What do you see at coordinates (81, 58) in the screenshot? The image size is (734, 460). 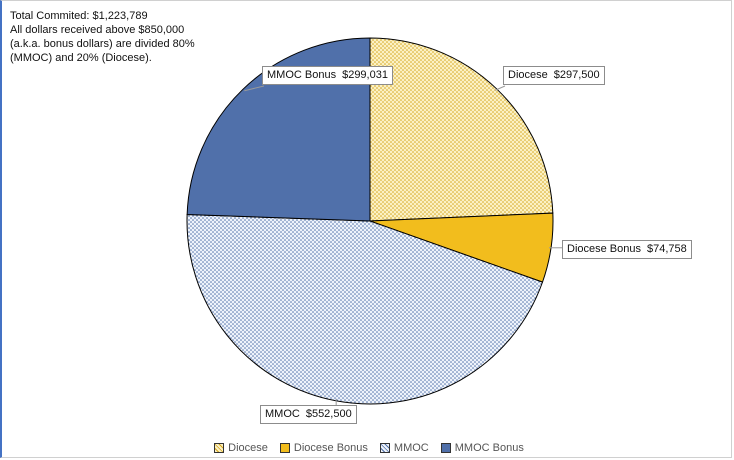 I see `note-line-3: (MMOC) and 20% (Diocese).` at bounding box center [81, 58].